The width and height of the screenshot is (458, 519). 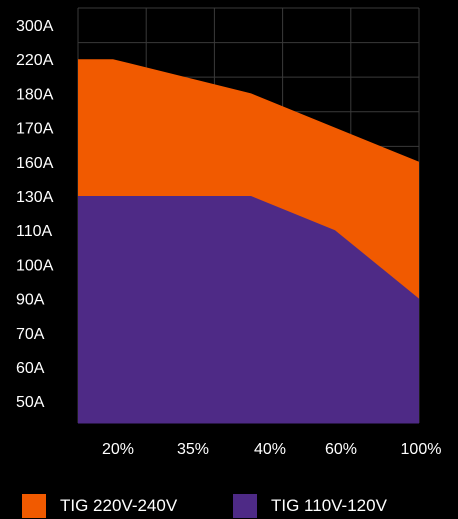 What do you see at coordinates (118, 449) in the screenshot?
I see `x-tick-label: 20%` at bounding box center [118, 449].